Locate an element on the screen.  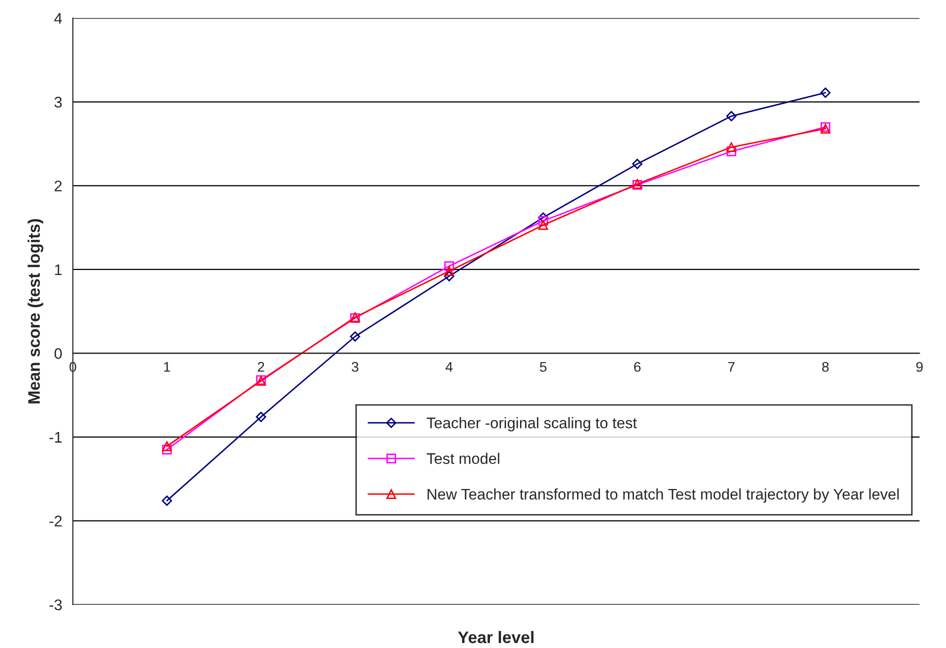
y-axis-title: Mean score (test logits) is located at coordinates (36, 311).